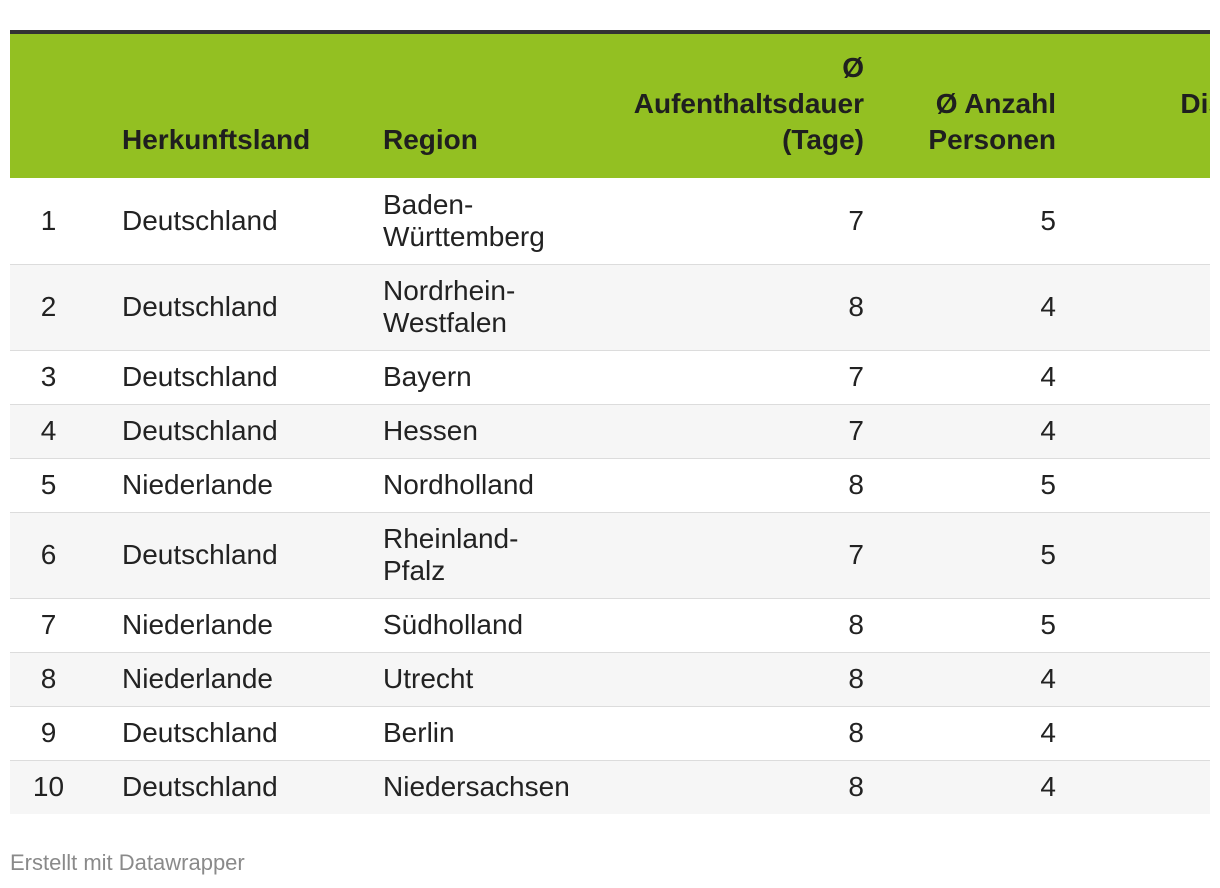 The width and height of the screenshot is (1220, 888). I want to click on cell-distance: 66, so click(1139, 786).